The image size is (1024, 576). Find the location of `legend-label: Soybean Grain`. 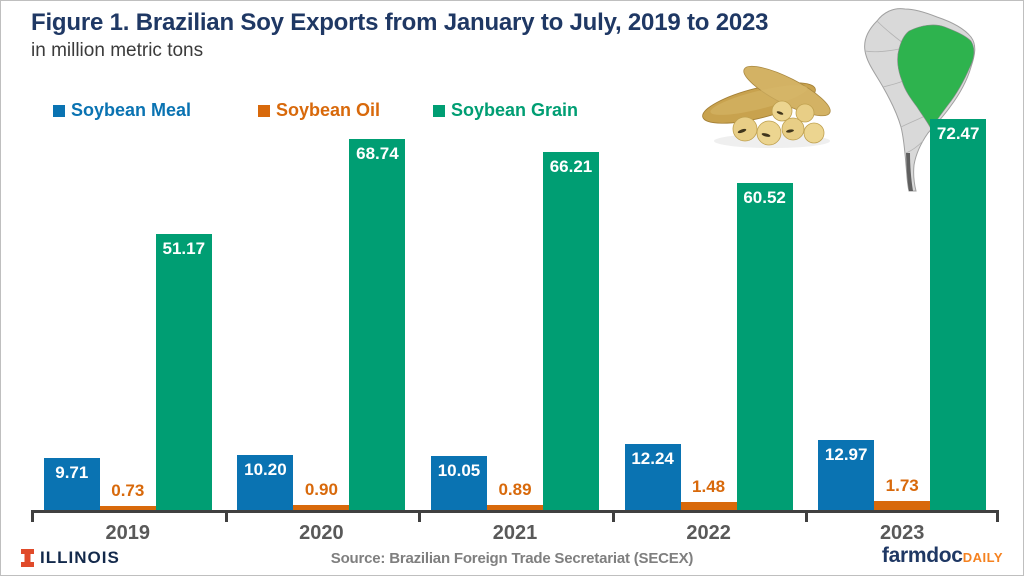

legend-label: Soybean Grain is located at coordinates (515, 110).